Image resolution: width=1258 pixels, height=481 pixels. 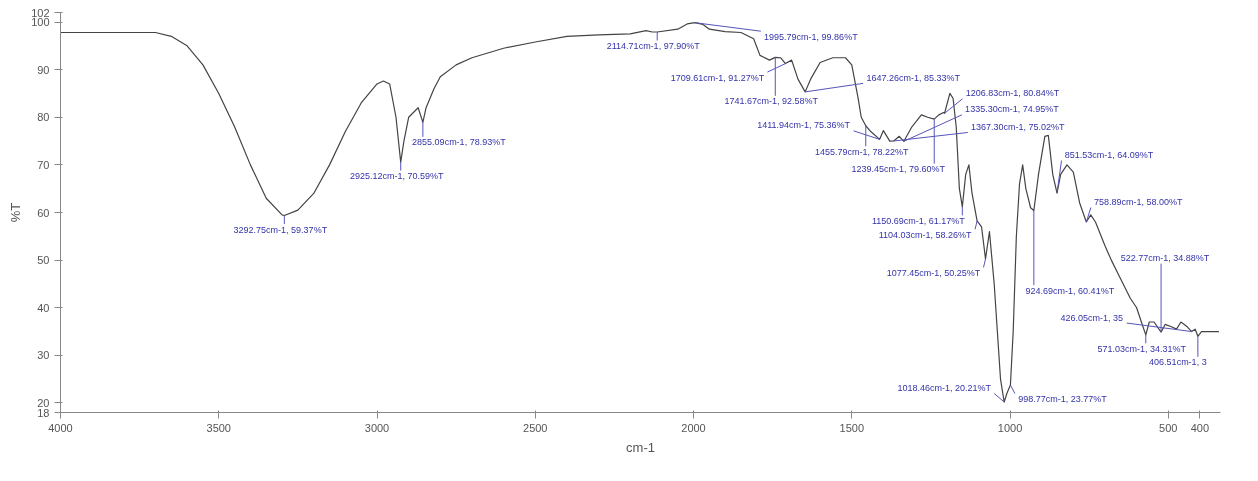 I want to click on y-tick-label: 30, so click(x=43, y=355).